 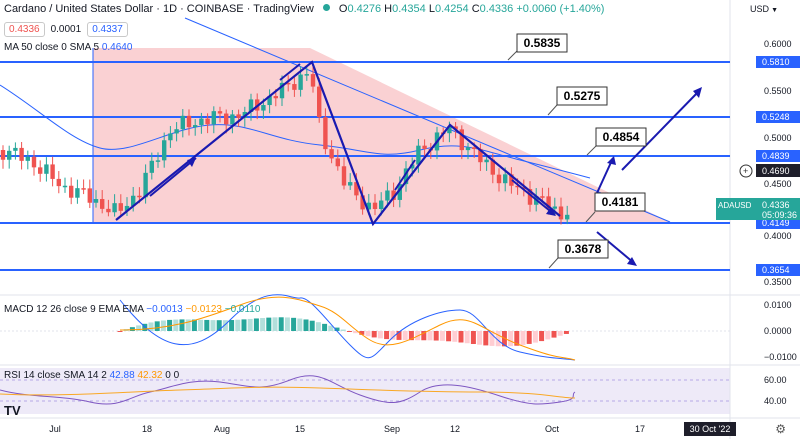 What do you see at coordinates (776, 270) in the screenshot?
I see `svg-text: 0.3654` at bounding box center [776, 270].